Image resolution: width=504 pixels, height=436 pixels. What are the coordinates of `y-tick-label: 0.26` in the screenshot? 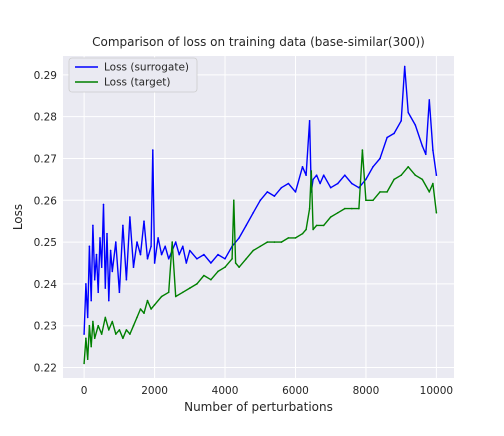 It's located at (46, 201).